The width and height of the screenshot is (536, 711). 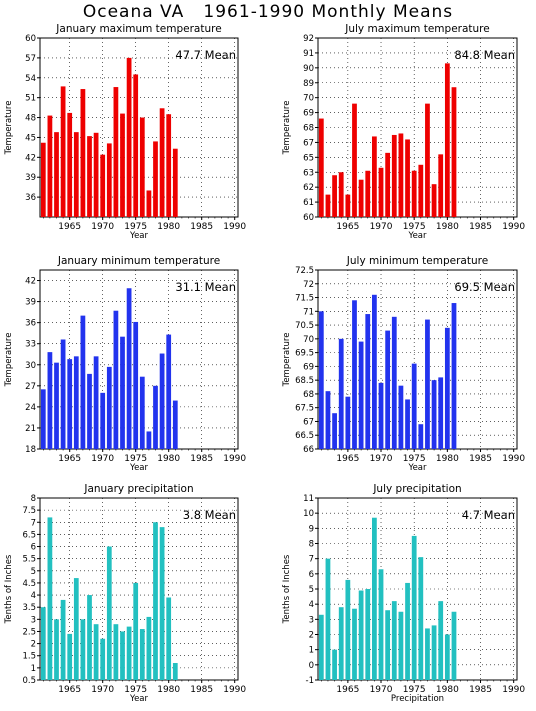 I want to click on y-tick-label: 48, so click(x=30, y=119).